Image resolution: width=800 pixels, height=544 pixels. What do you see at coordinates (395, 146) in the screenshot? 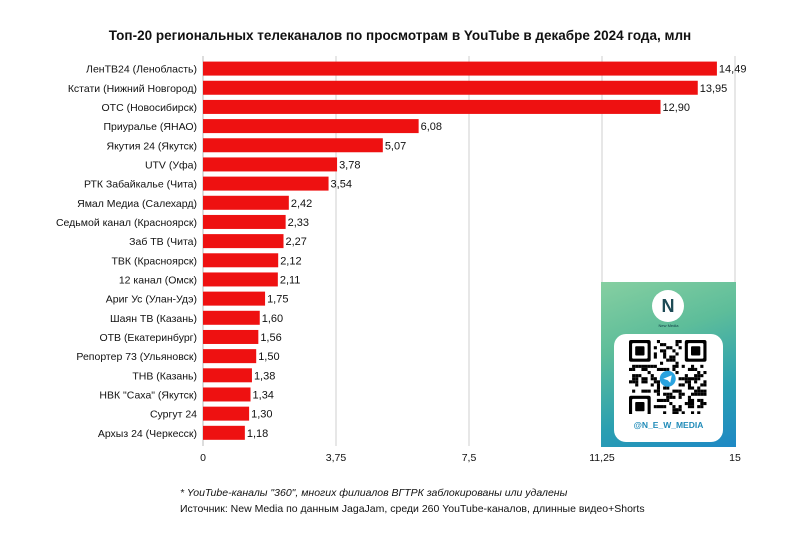
I see `value-label: 5,07` at bounding box center [395, 146].